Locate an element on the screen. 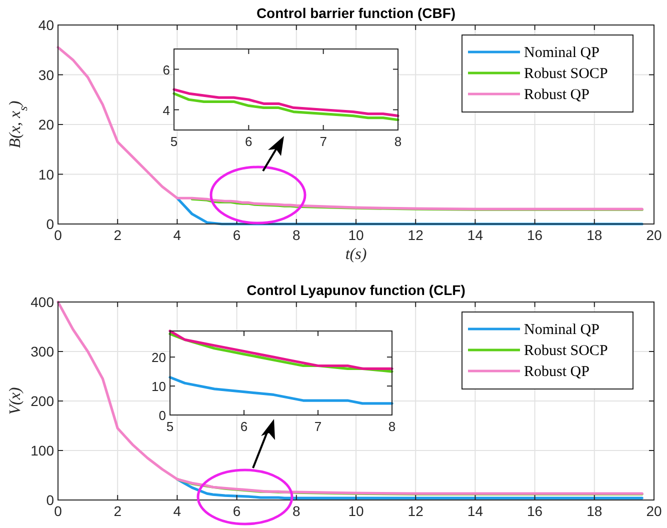 This screenshot has width=667, height=528. y-tick-label: 400 is located at coordinates (42, 302).